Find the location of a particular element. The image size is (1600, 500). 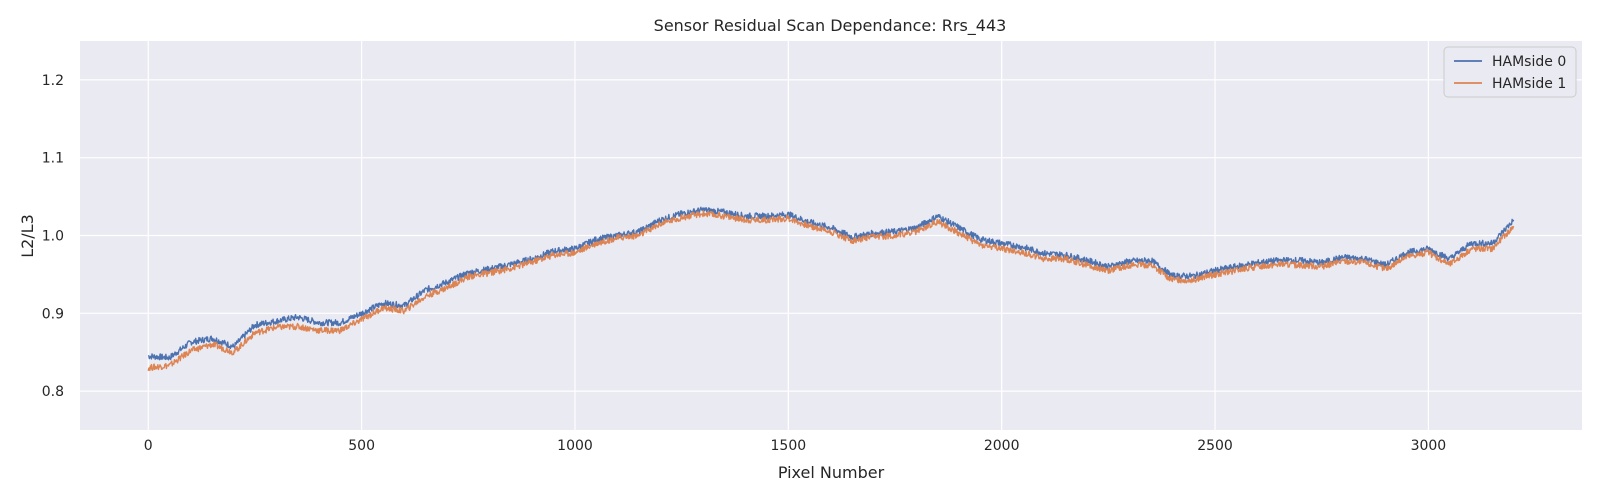

x-tick-label: 1500 is located at coordinates (789, 446).